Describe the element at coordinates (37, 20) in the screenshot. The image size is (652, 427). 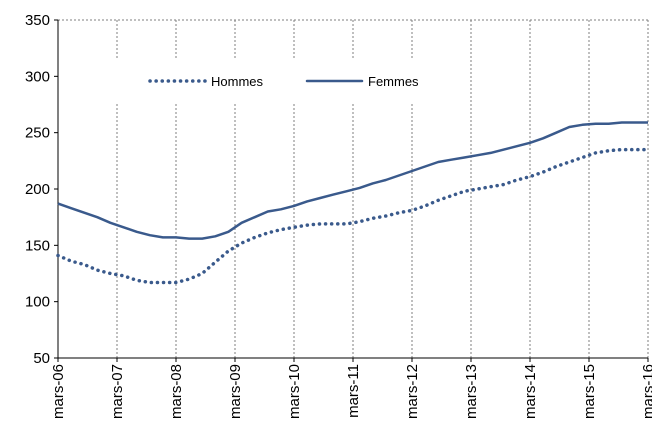
I see `y-tick-label: 350` at that location.